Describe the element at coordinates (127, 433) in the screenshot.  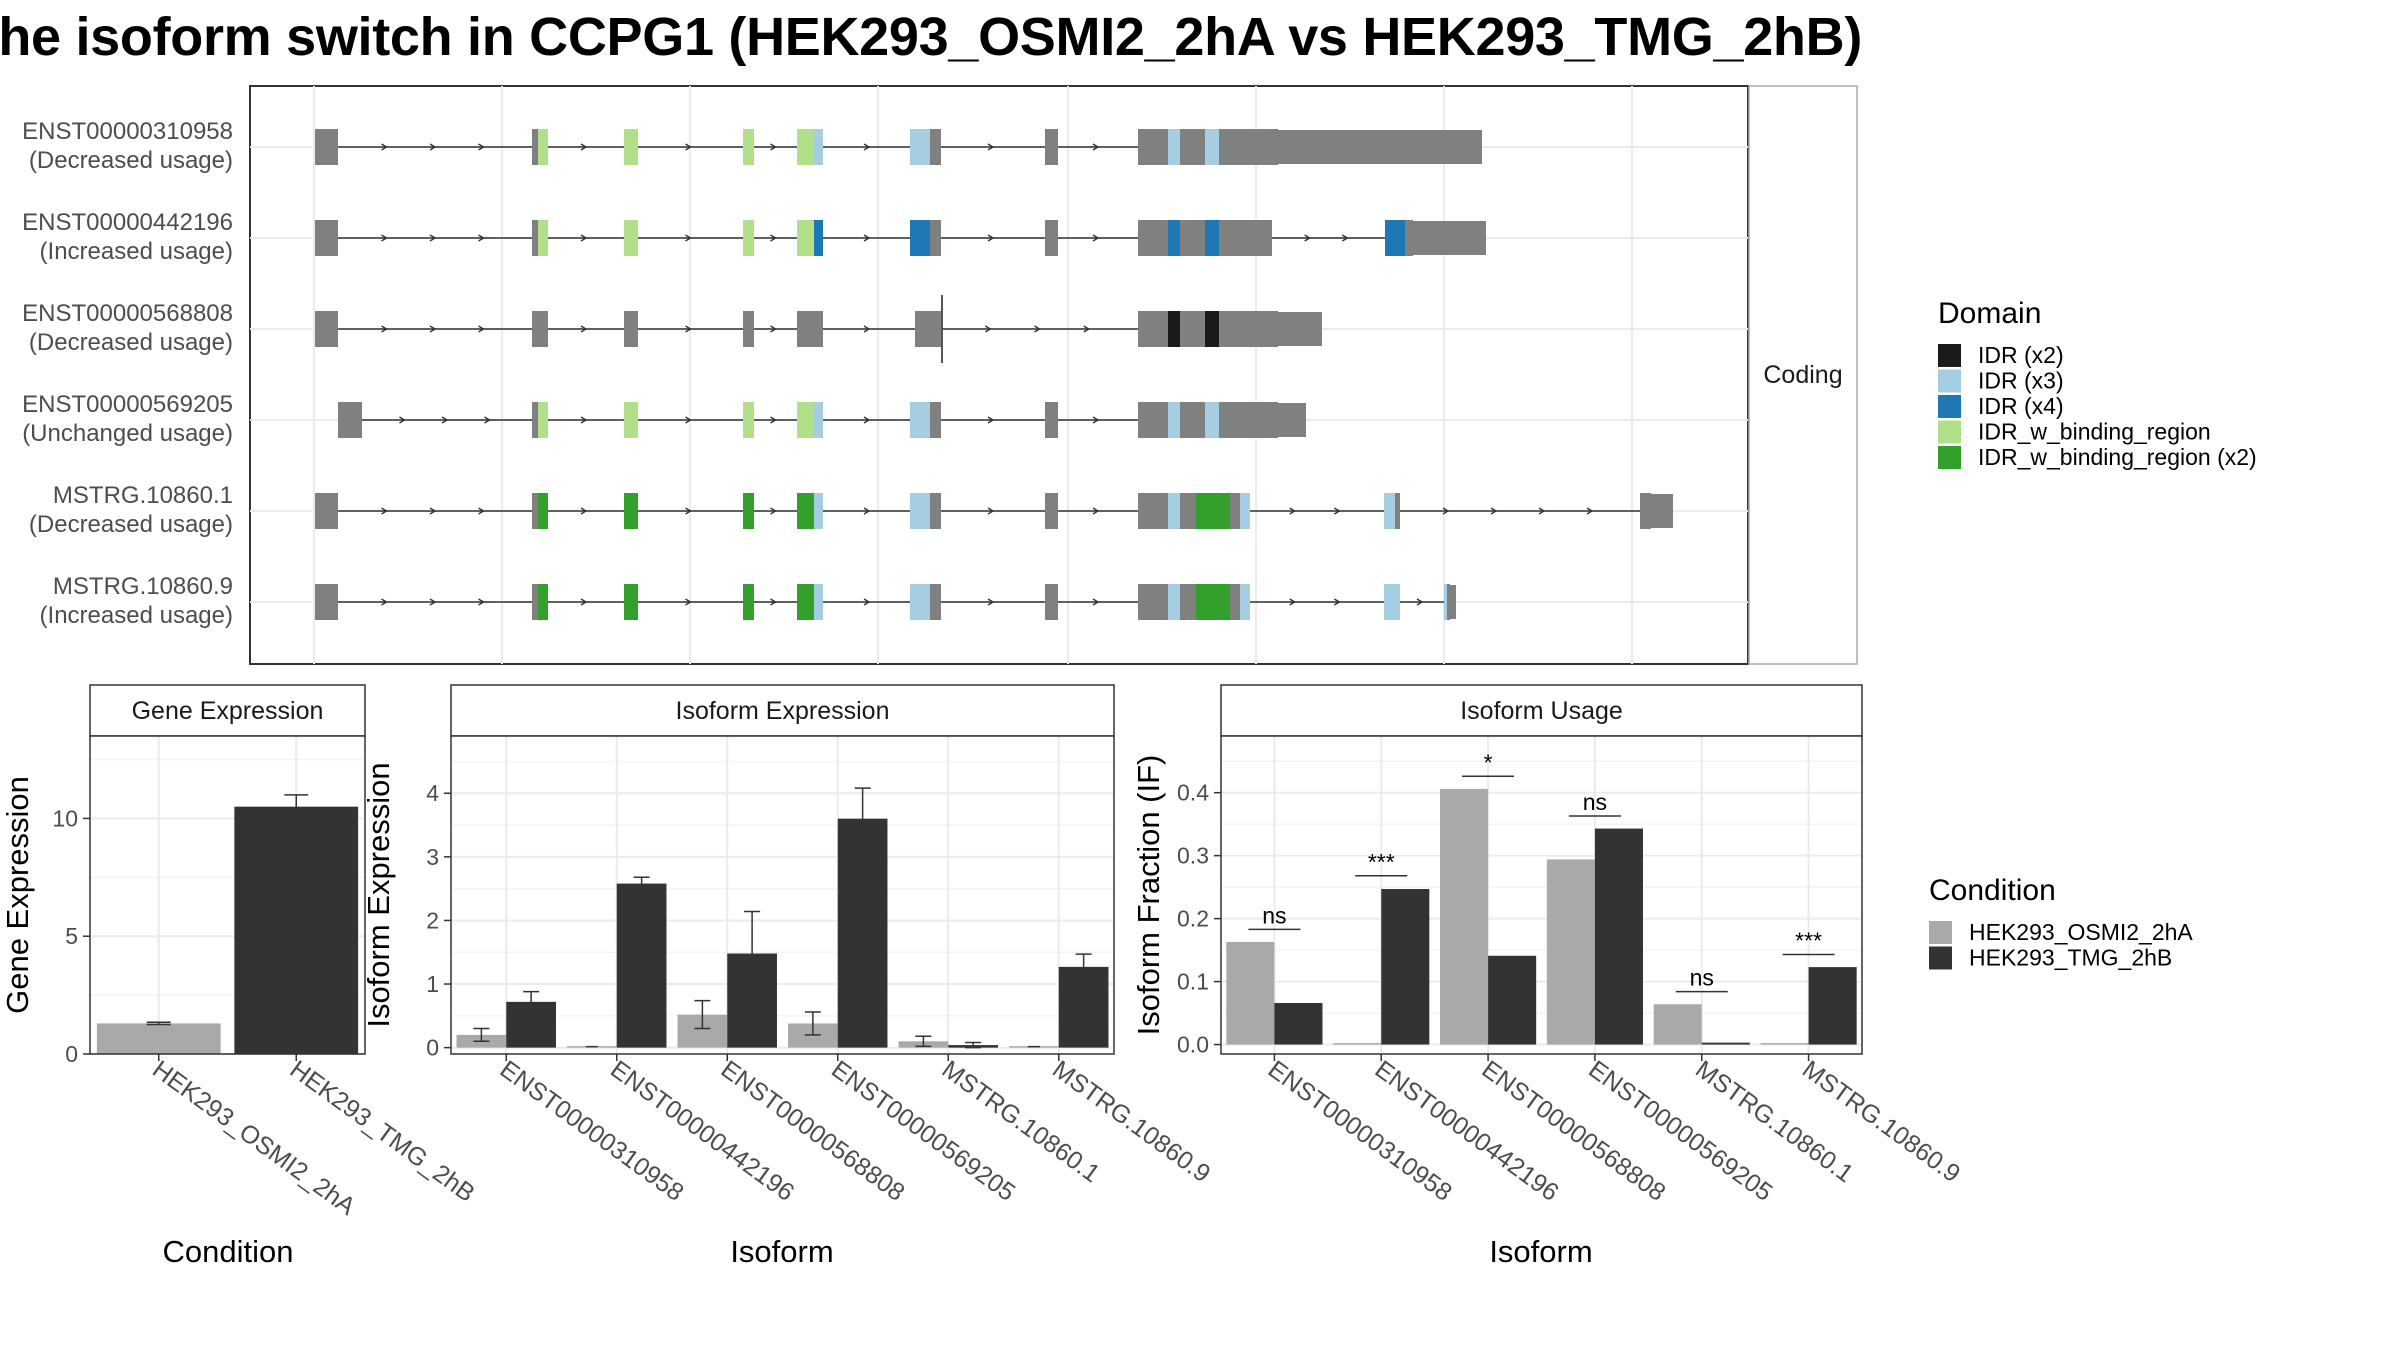
I see `isoform-usage-label: (Unchanged usage)` at that location.